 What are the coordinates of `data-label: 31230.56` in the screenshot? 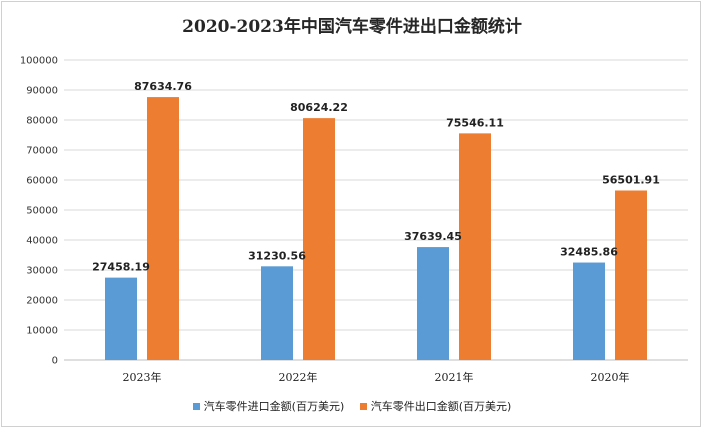 It's located at (277, 255).